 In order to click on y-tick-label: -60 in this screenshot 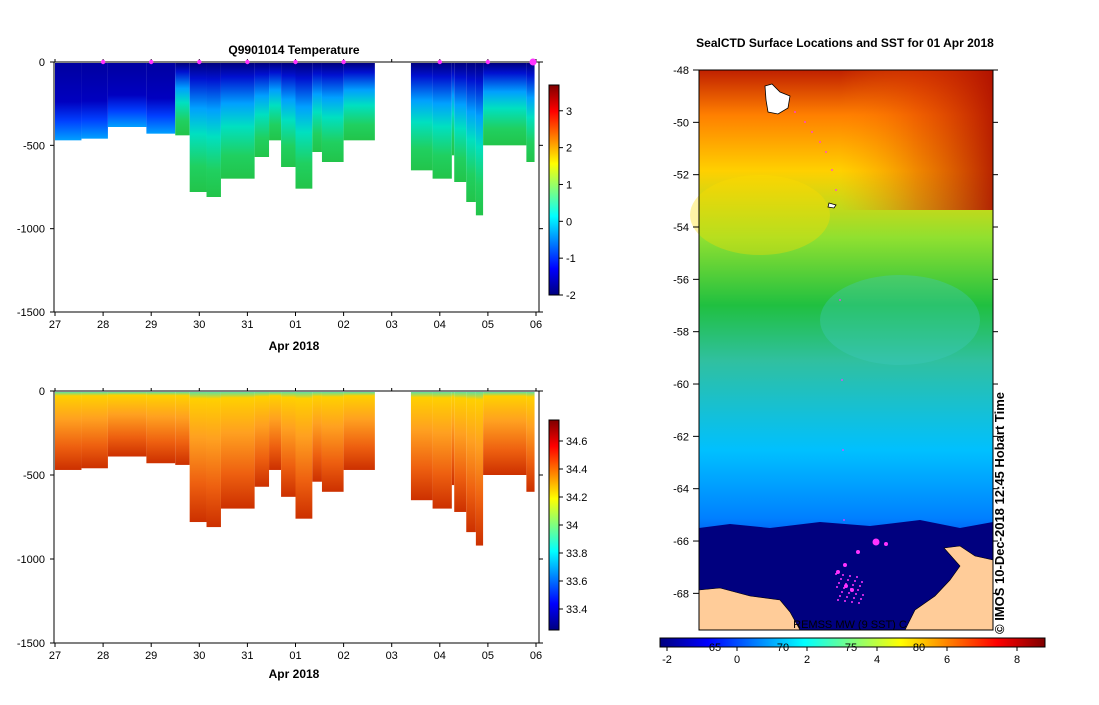, I will do `click(681, 385)`.